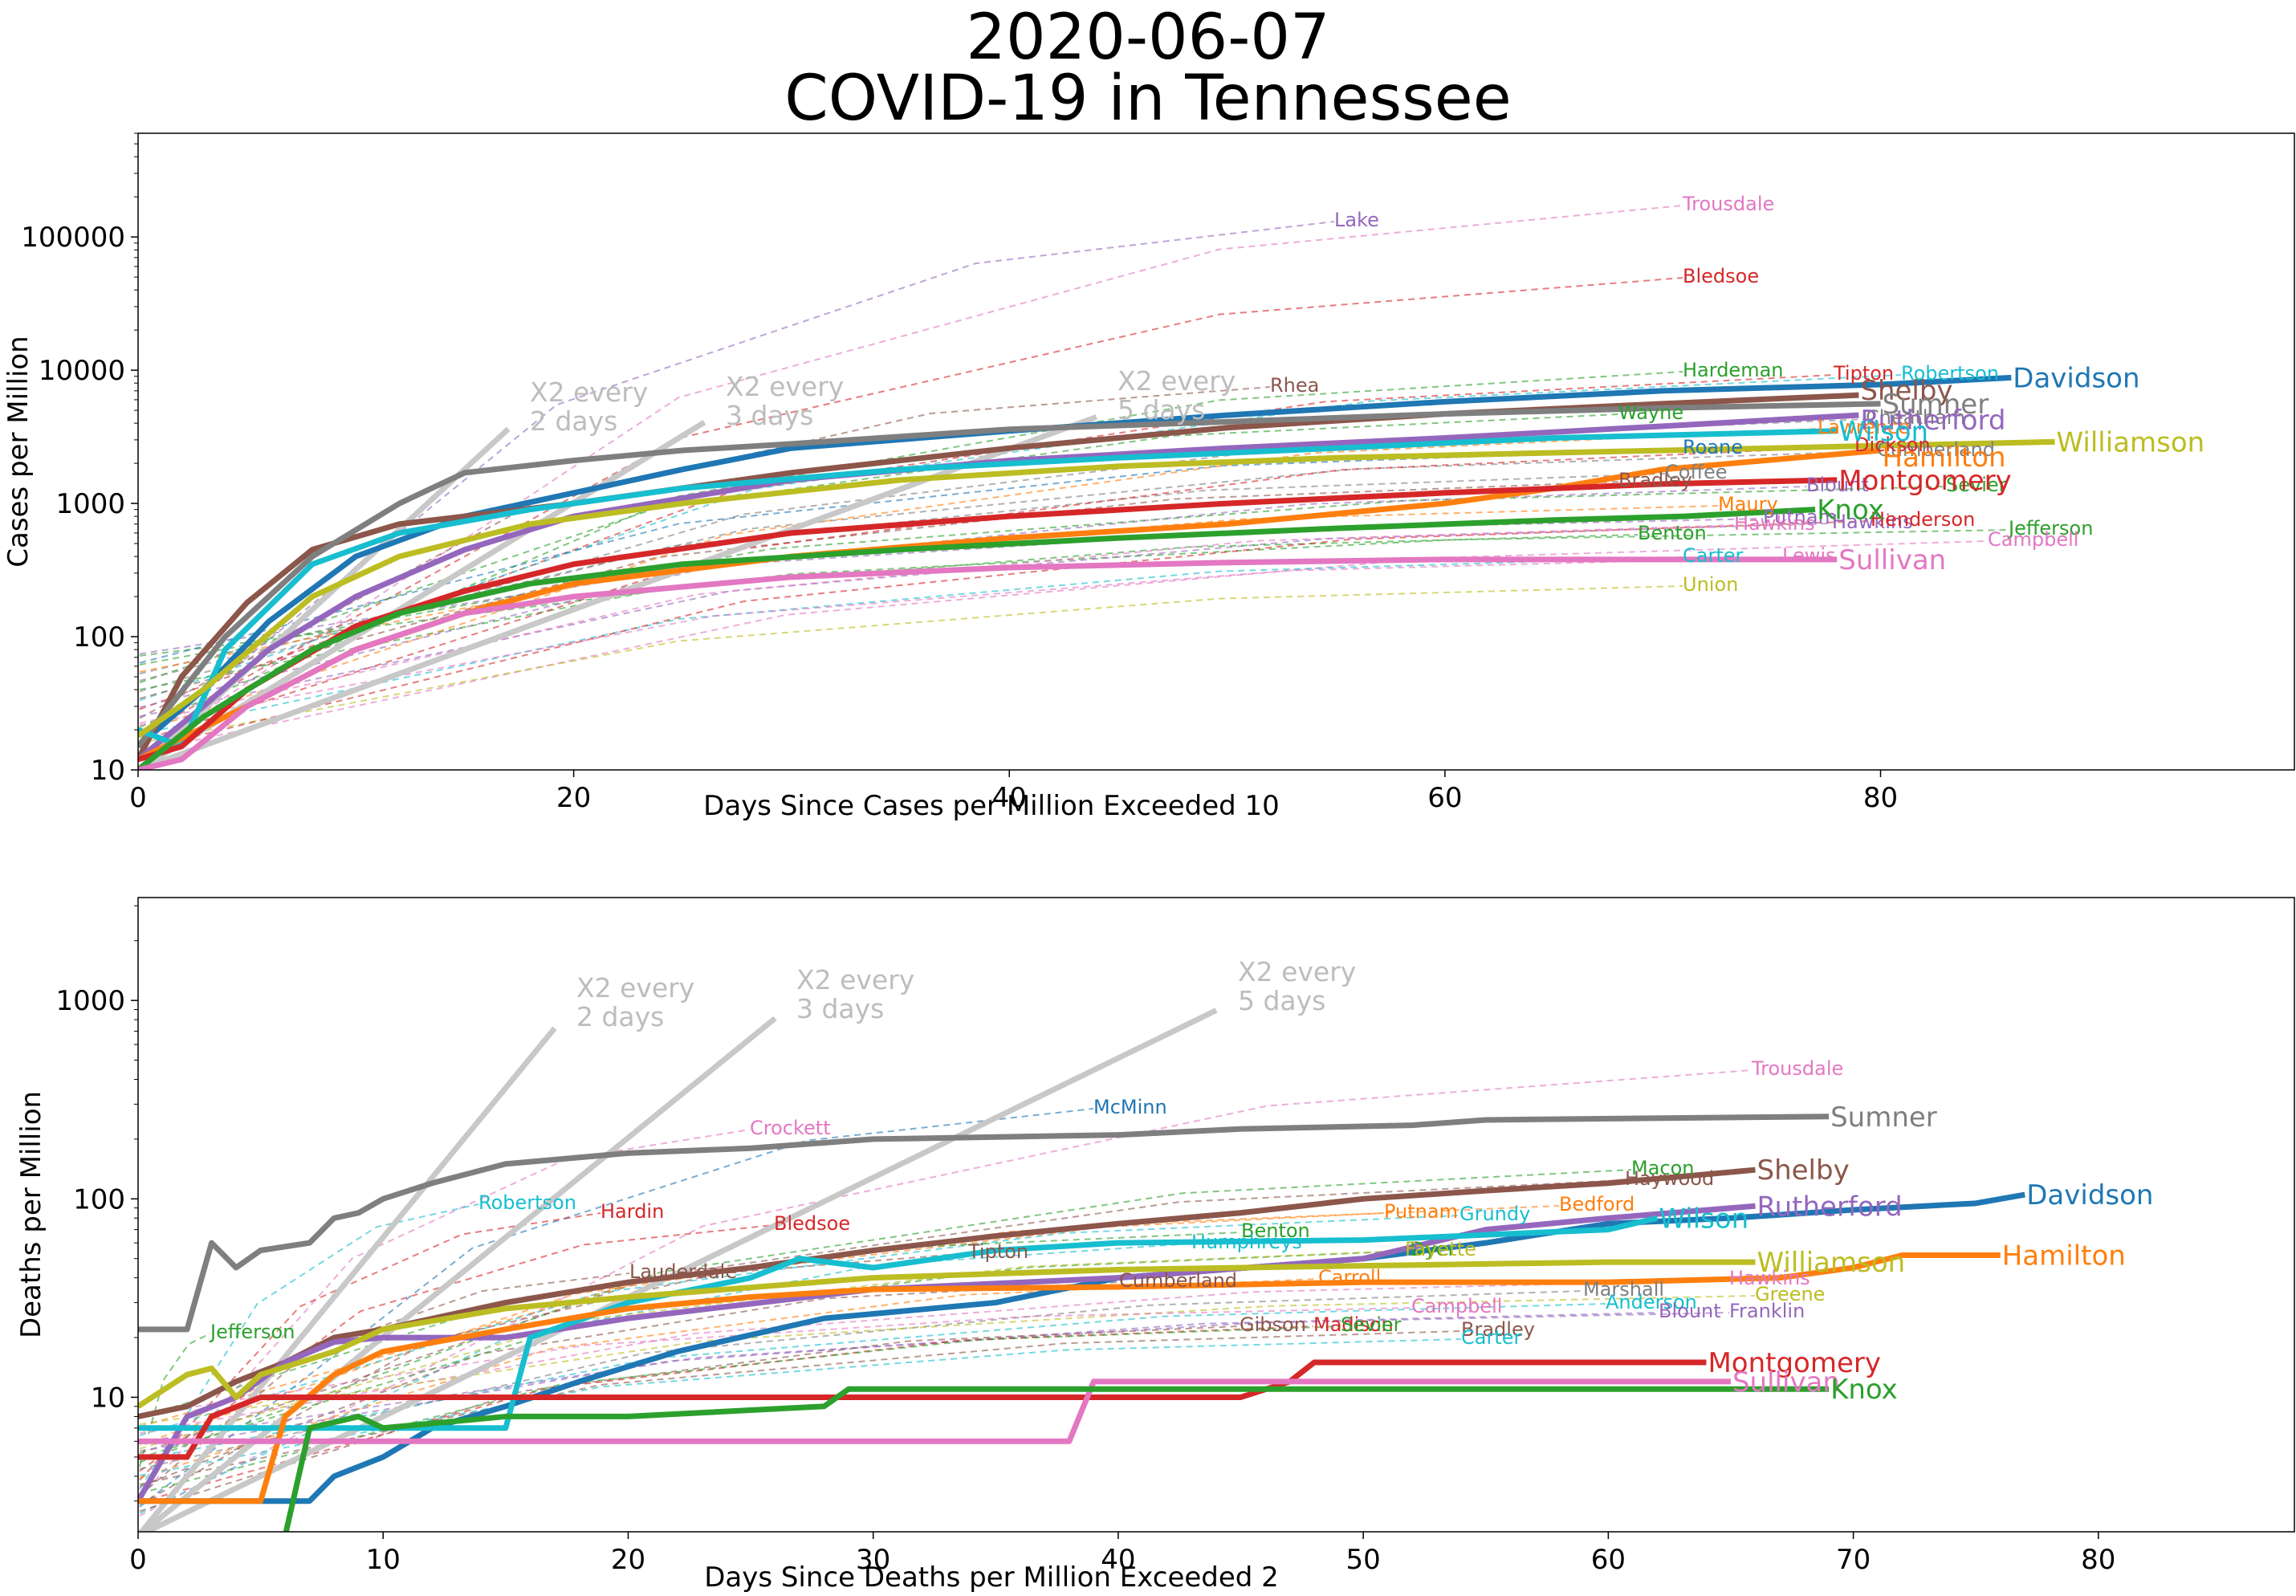 Image resolution: width=2296 pixels, height=1596 pixels. I want to click on x-tick-label: 30, so click(873, 1560).